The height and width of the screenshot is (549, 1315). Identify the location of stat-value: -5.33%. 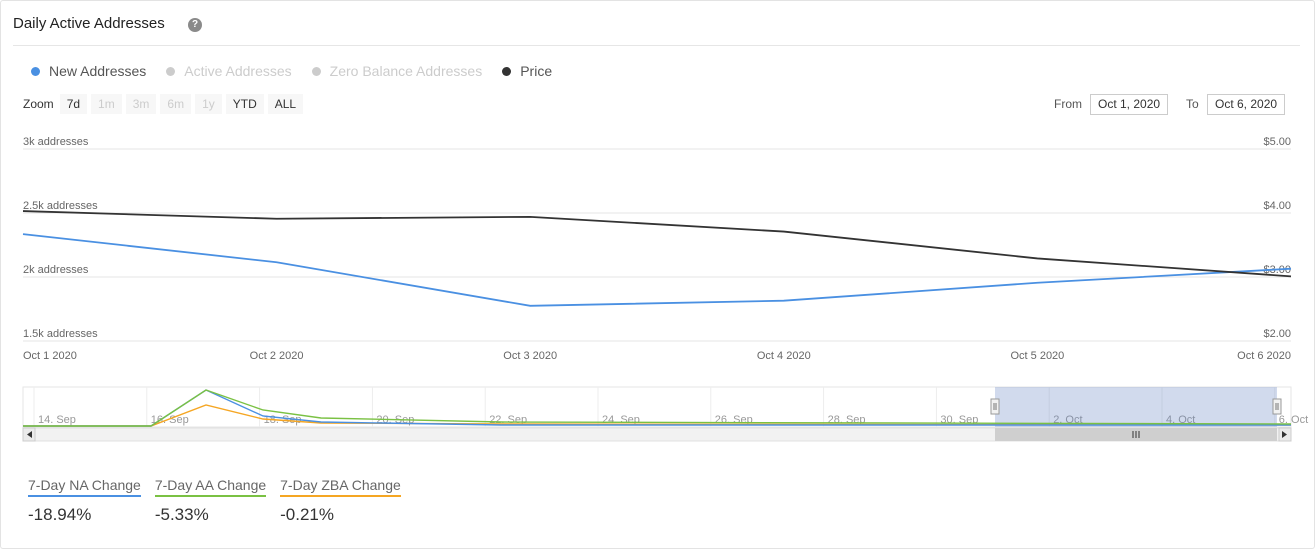
(181, 514).